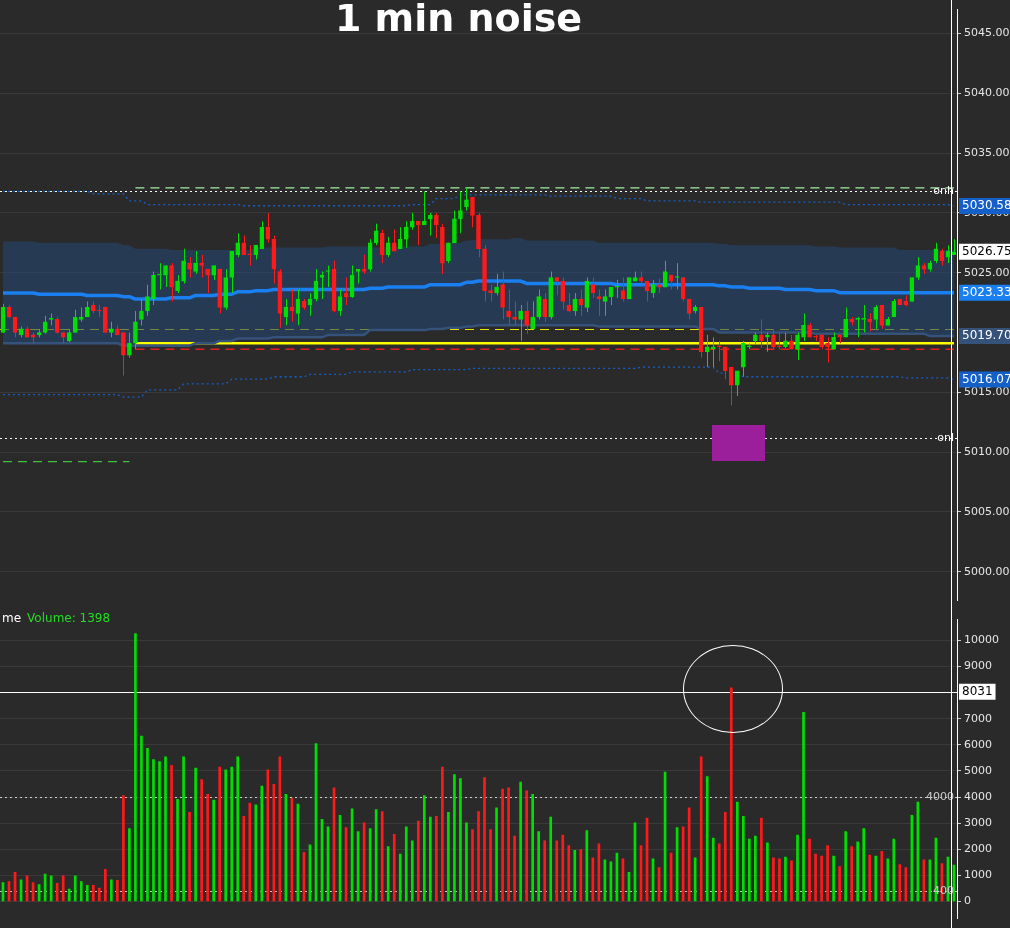 This screenshot has width=1010, height=928. Describe the element at coordinates (987, 33) in the screenshot. I see `y-tick-label: 5045.00` at that location.